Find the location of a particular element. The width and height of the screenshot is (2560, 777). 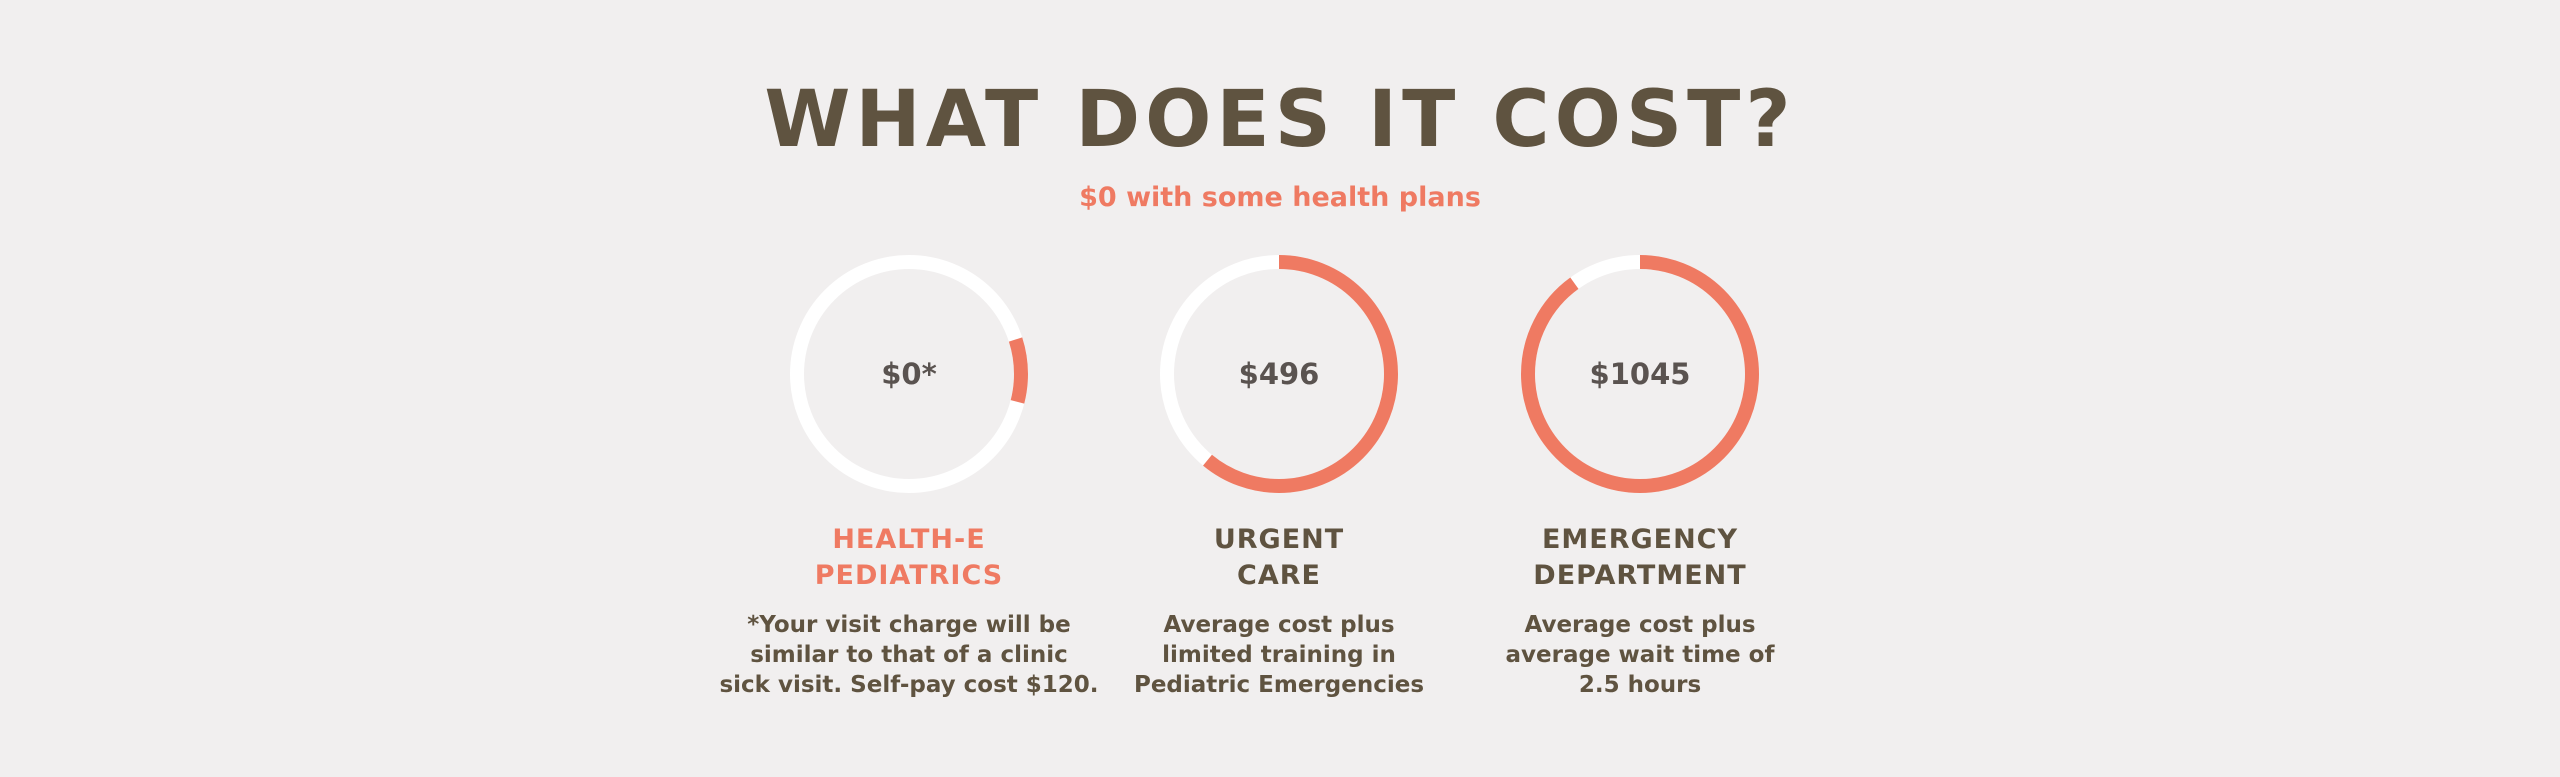

cost-ring: $0* is located at coordinates (909, 374).